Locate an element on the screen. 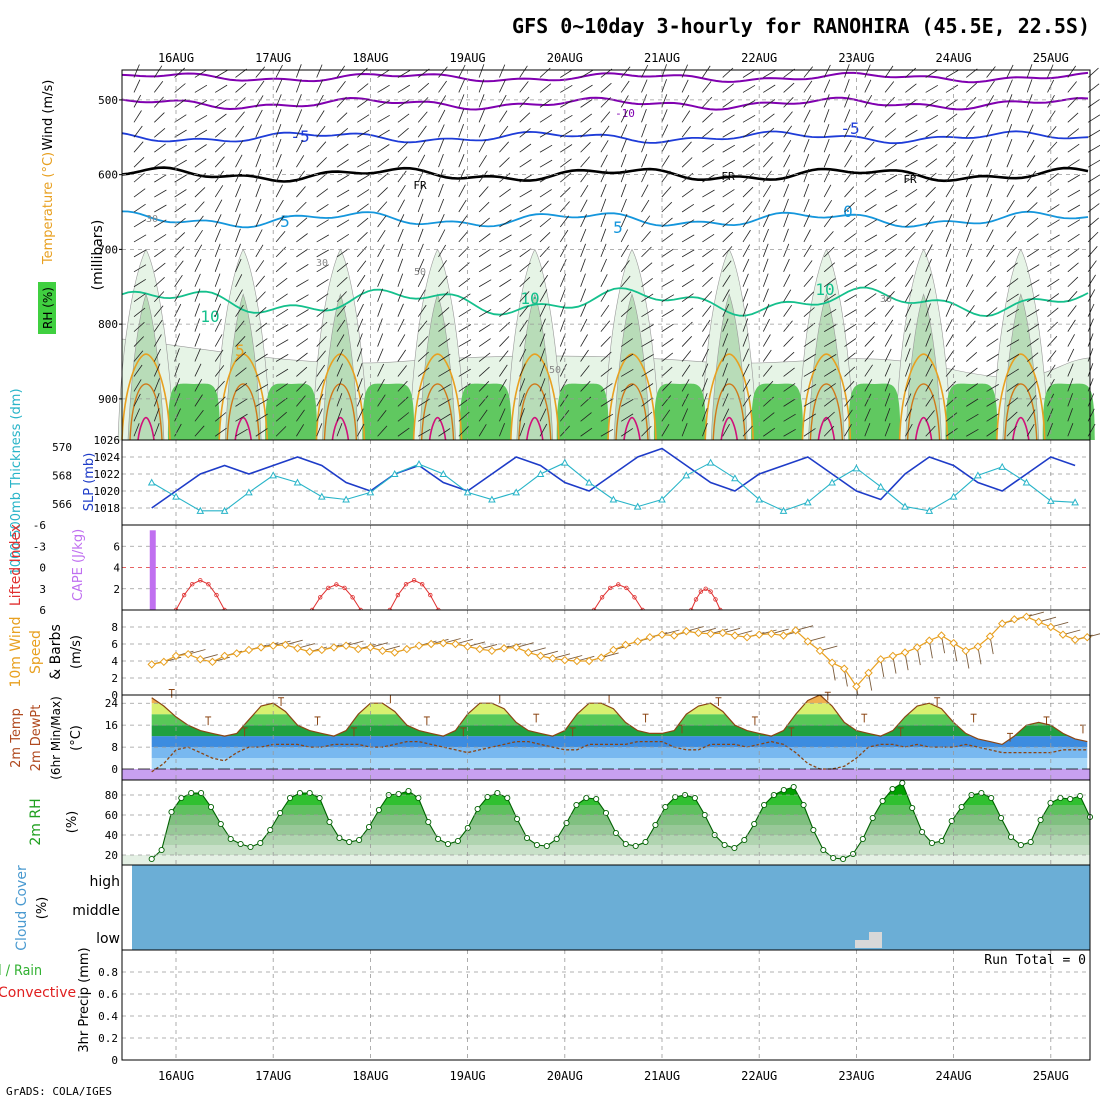  contour-label: 50 is located at coordinates (420, 272).